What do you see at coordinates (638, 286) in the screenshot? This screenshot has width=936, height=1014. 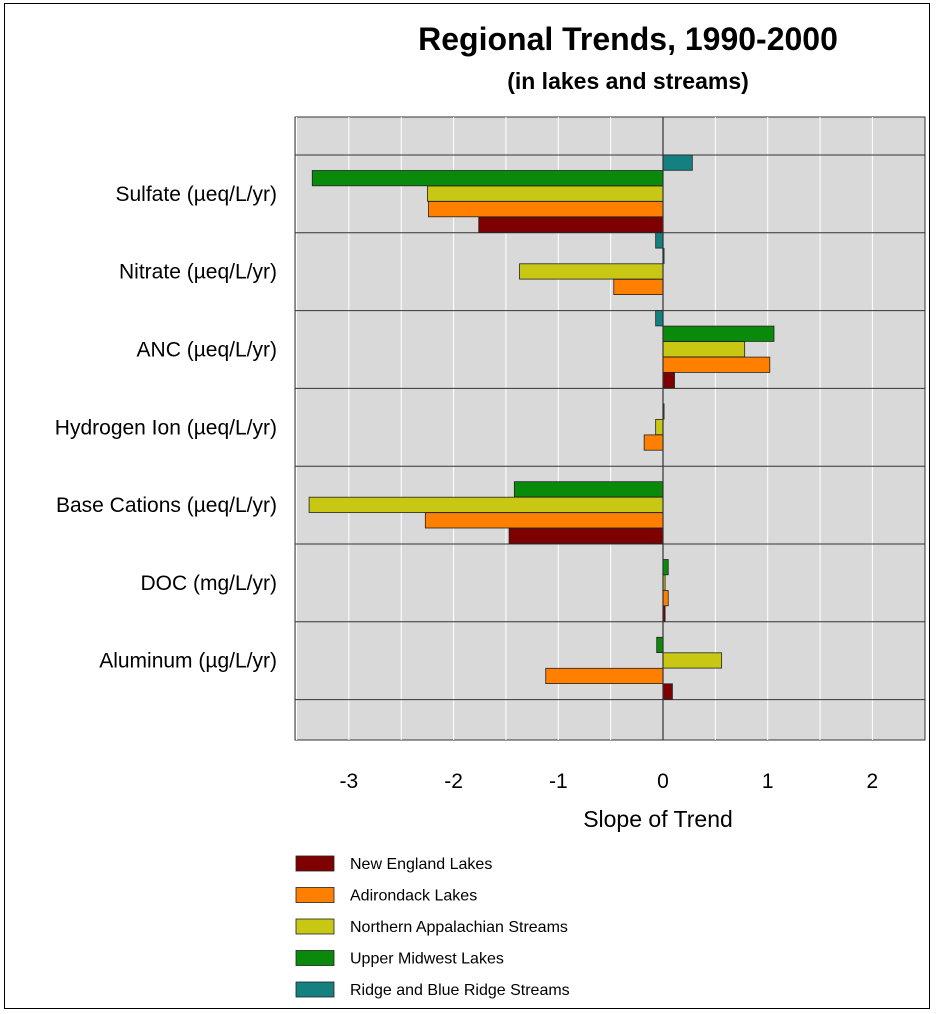 I see `bar-adirondack-lakes-nitrate` at bounding box center [638, 286].